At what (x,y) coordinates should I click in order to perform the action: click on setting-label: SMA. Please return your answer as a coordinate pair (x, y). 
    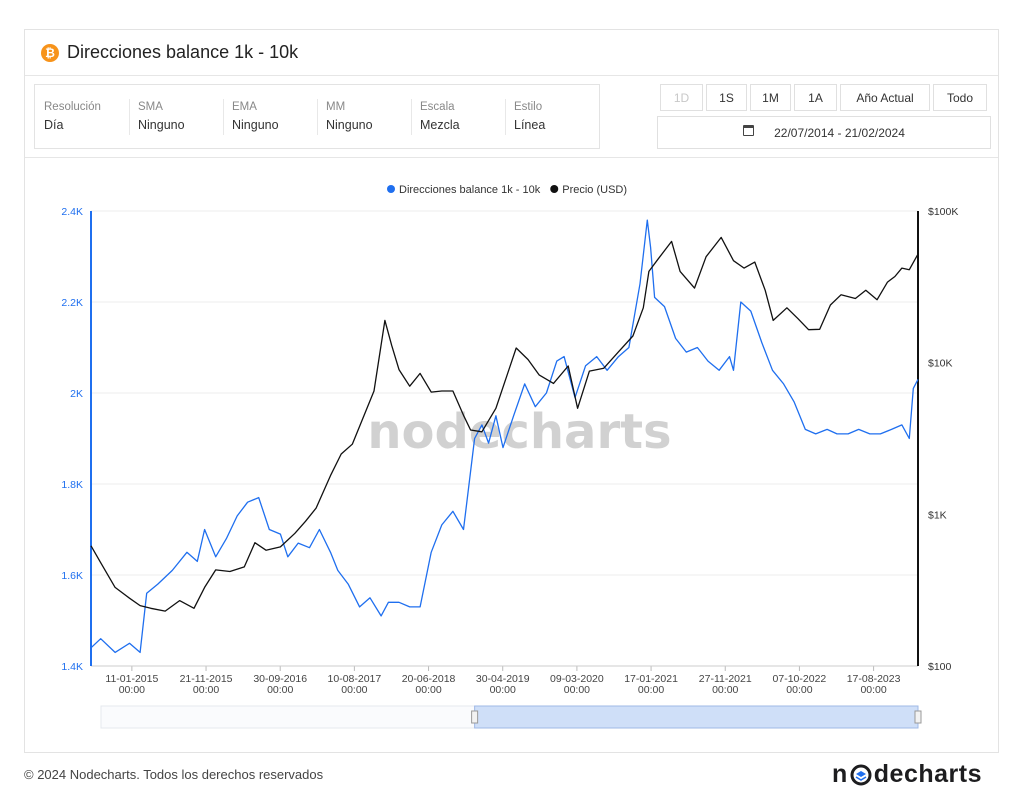
    Looking at the image, I should click on (150, 107).